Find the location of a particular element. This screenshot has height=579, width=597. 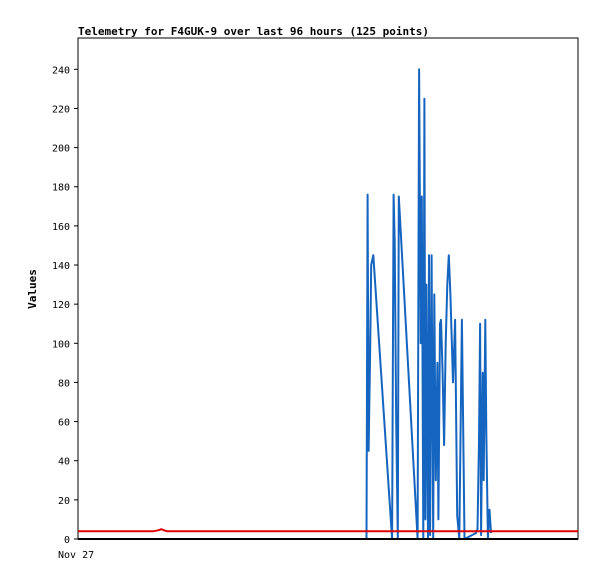

y-axis-label: Values is located at coordinates (32, 289).